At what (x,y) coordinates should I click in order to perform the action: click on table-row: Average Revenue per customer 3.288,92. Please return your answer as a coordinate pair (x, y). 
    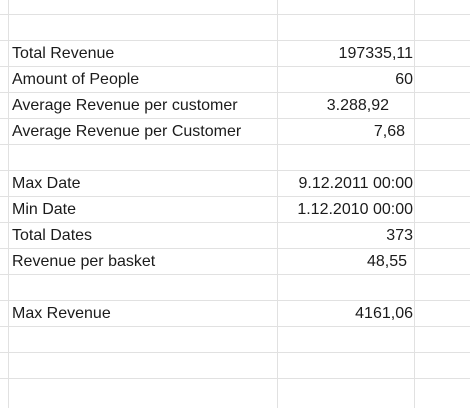
    Looking at the image, I should click on (235, 105).